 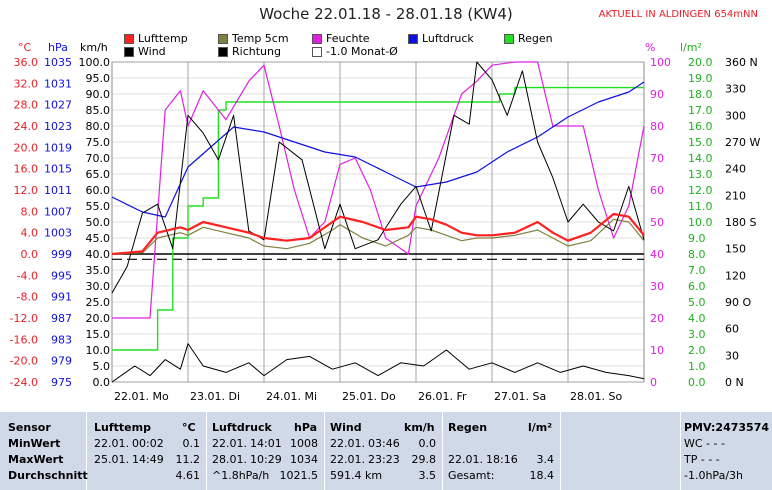 I want to click on cell: 4.61, so click(x=188, y=475).